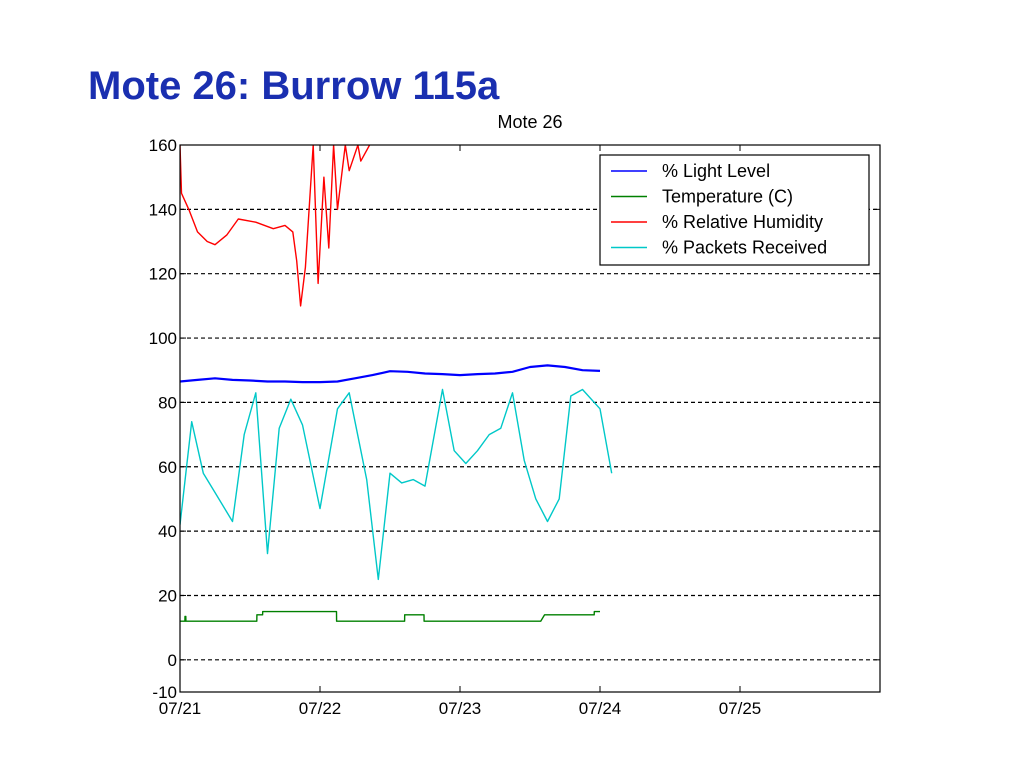 This screenshot has height=768, width=1024. I want to click on legend-box, so click(734, 210).